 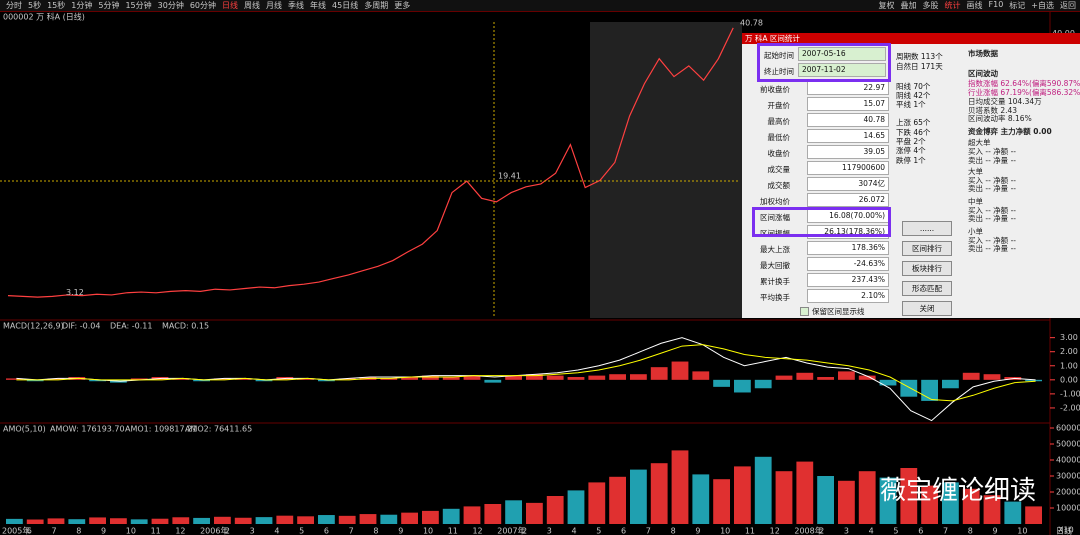 I want to click on count: 阴线 42个, so click(x=913, y=95).